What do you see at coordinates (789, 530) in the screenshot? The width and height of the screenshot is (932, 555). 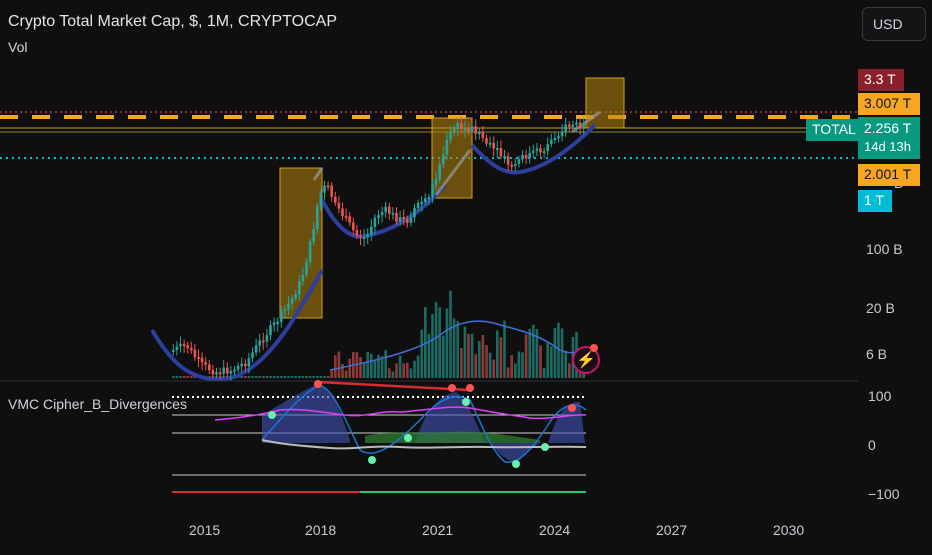 I see `time-axis-tick: 2030` at bounding box center [789, 530].